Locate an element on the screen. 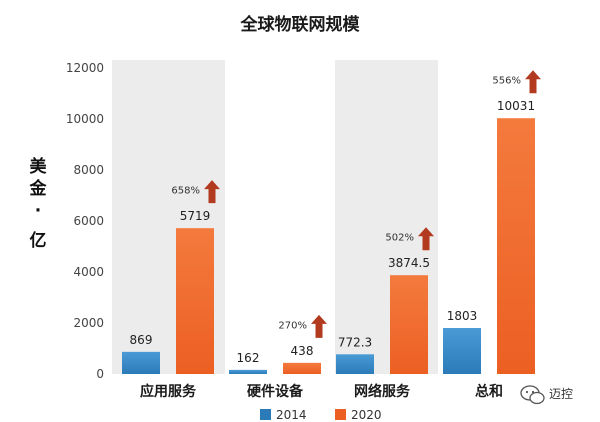 Image resolution: width=600 pixels, height=422 pixels. watermark-text: 迈控 is located at coordinates (561, 394).